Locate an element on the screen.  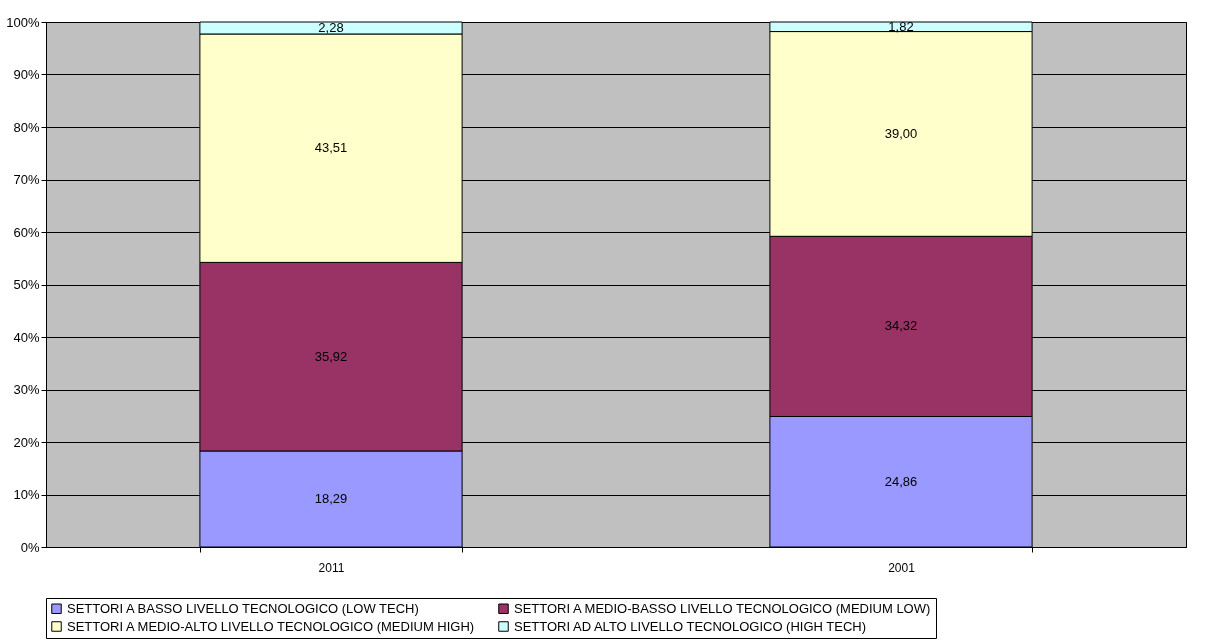
data-label: 34,32 is located at coordinates (901, 326).